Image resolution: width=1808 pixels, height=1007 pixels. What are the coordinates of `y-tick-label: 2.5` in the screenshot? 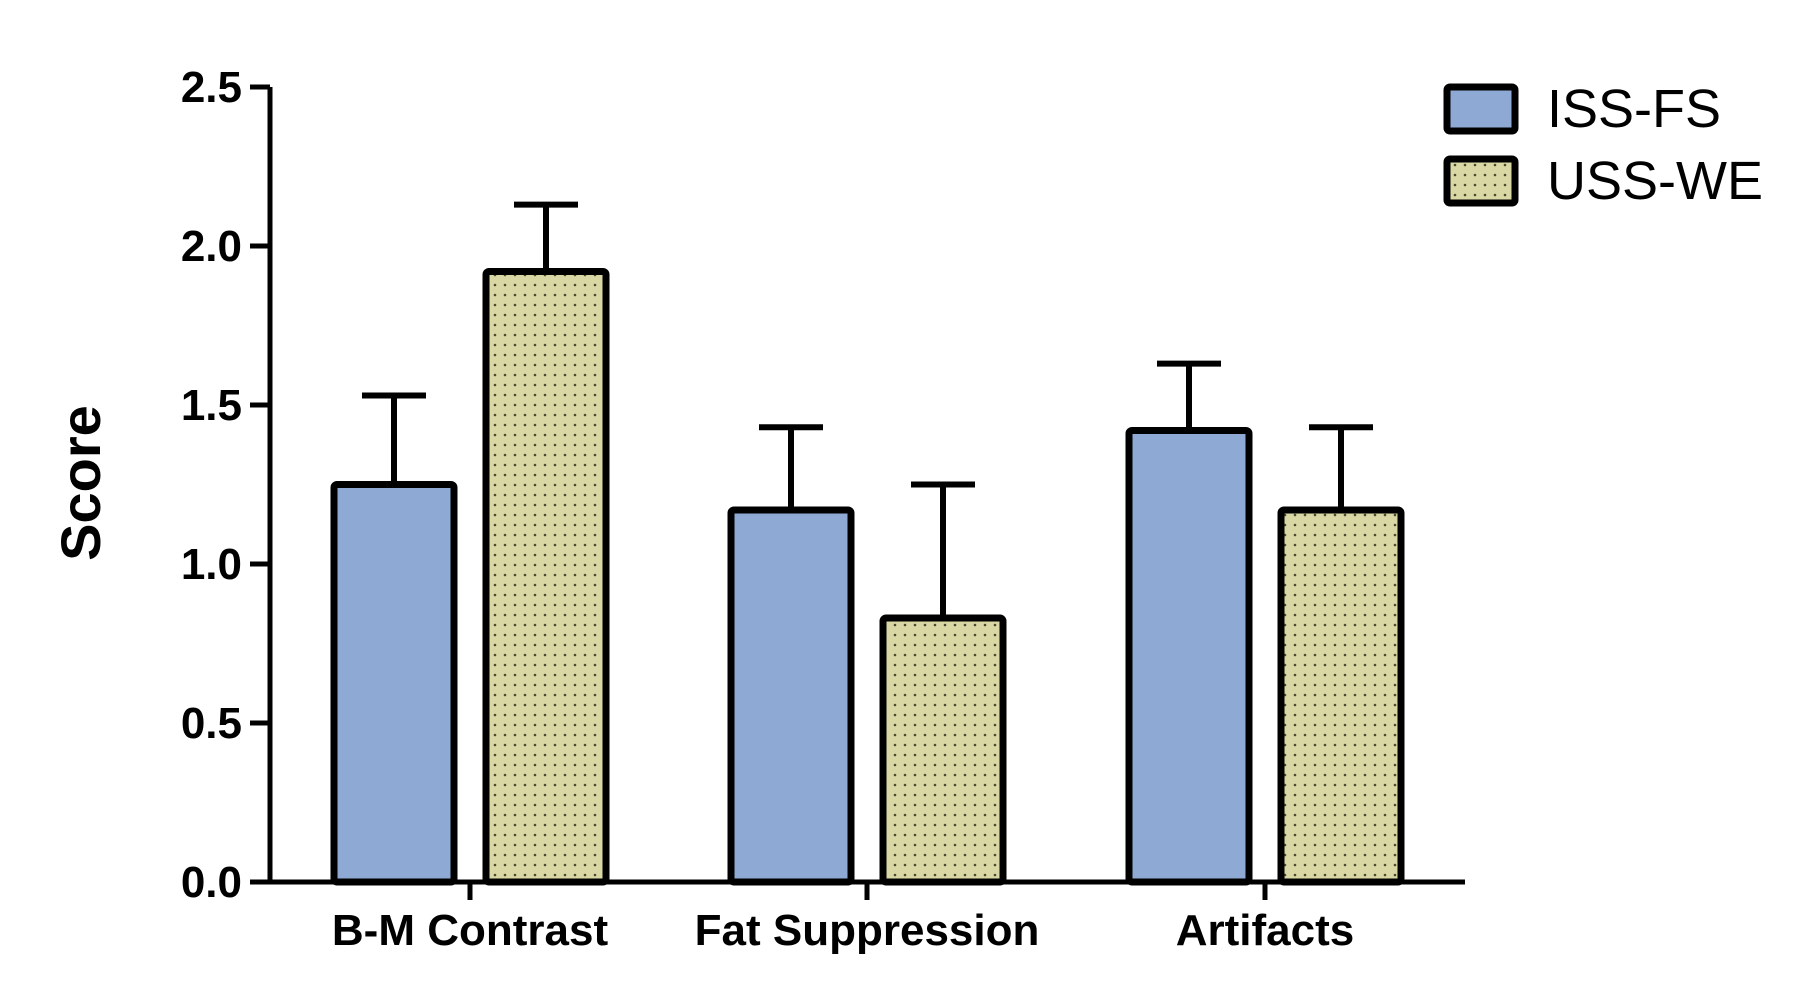 It's located at (211, 87).